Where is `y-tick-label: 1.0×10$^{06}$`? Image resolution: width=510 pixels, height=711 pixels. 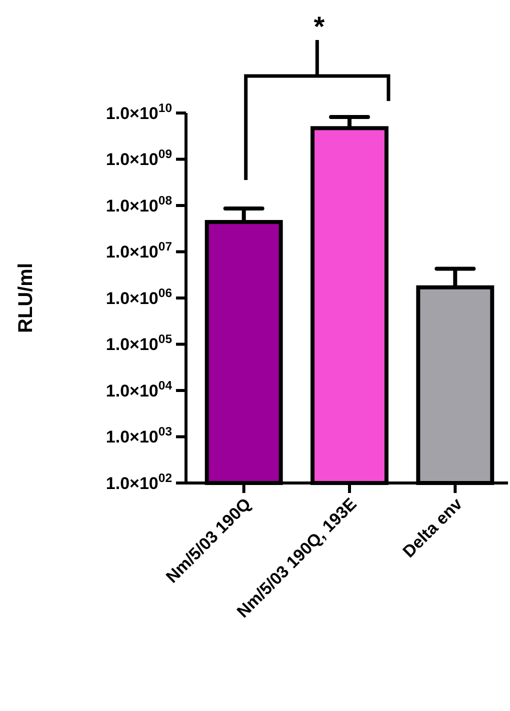 y-tick-label: 1.0×10$^{06}$ is located at coordinates (139, 297).